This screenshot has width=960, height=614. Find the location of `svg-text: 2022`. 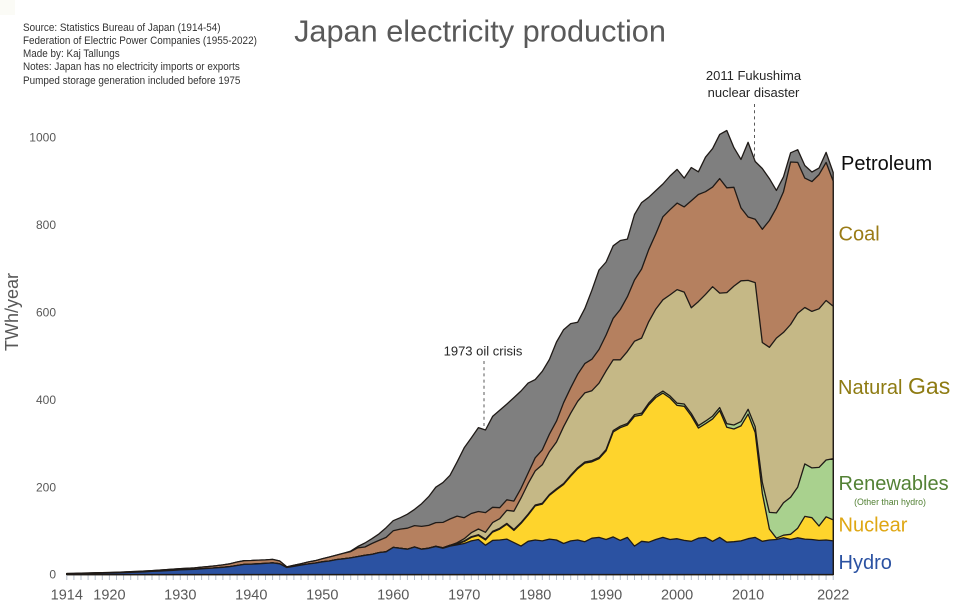

svg-text: 2022 is located at coordinates (833, 596).